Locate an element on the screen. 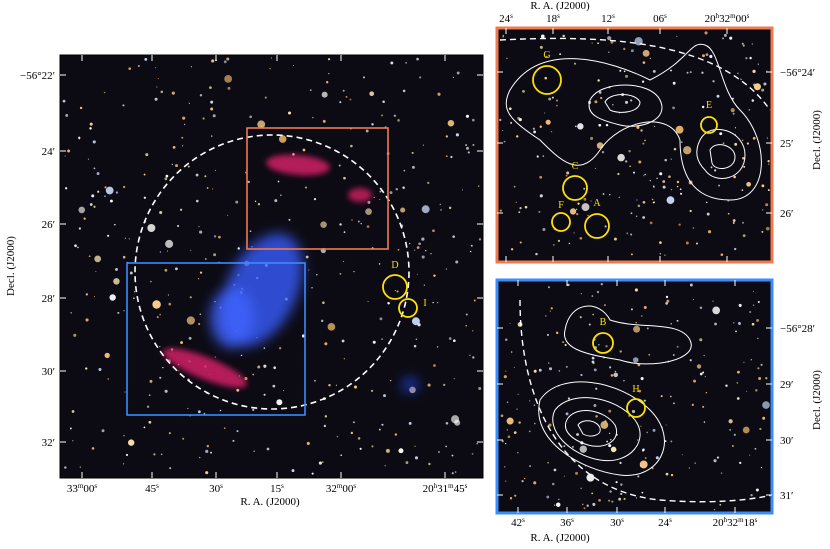  marker-label: E is located at coordinates (709, 105).